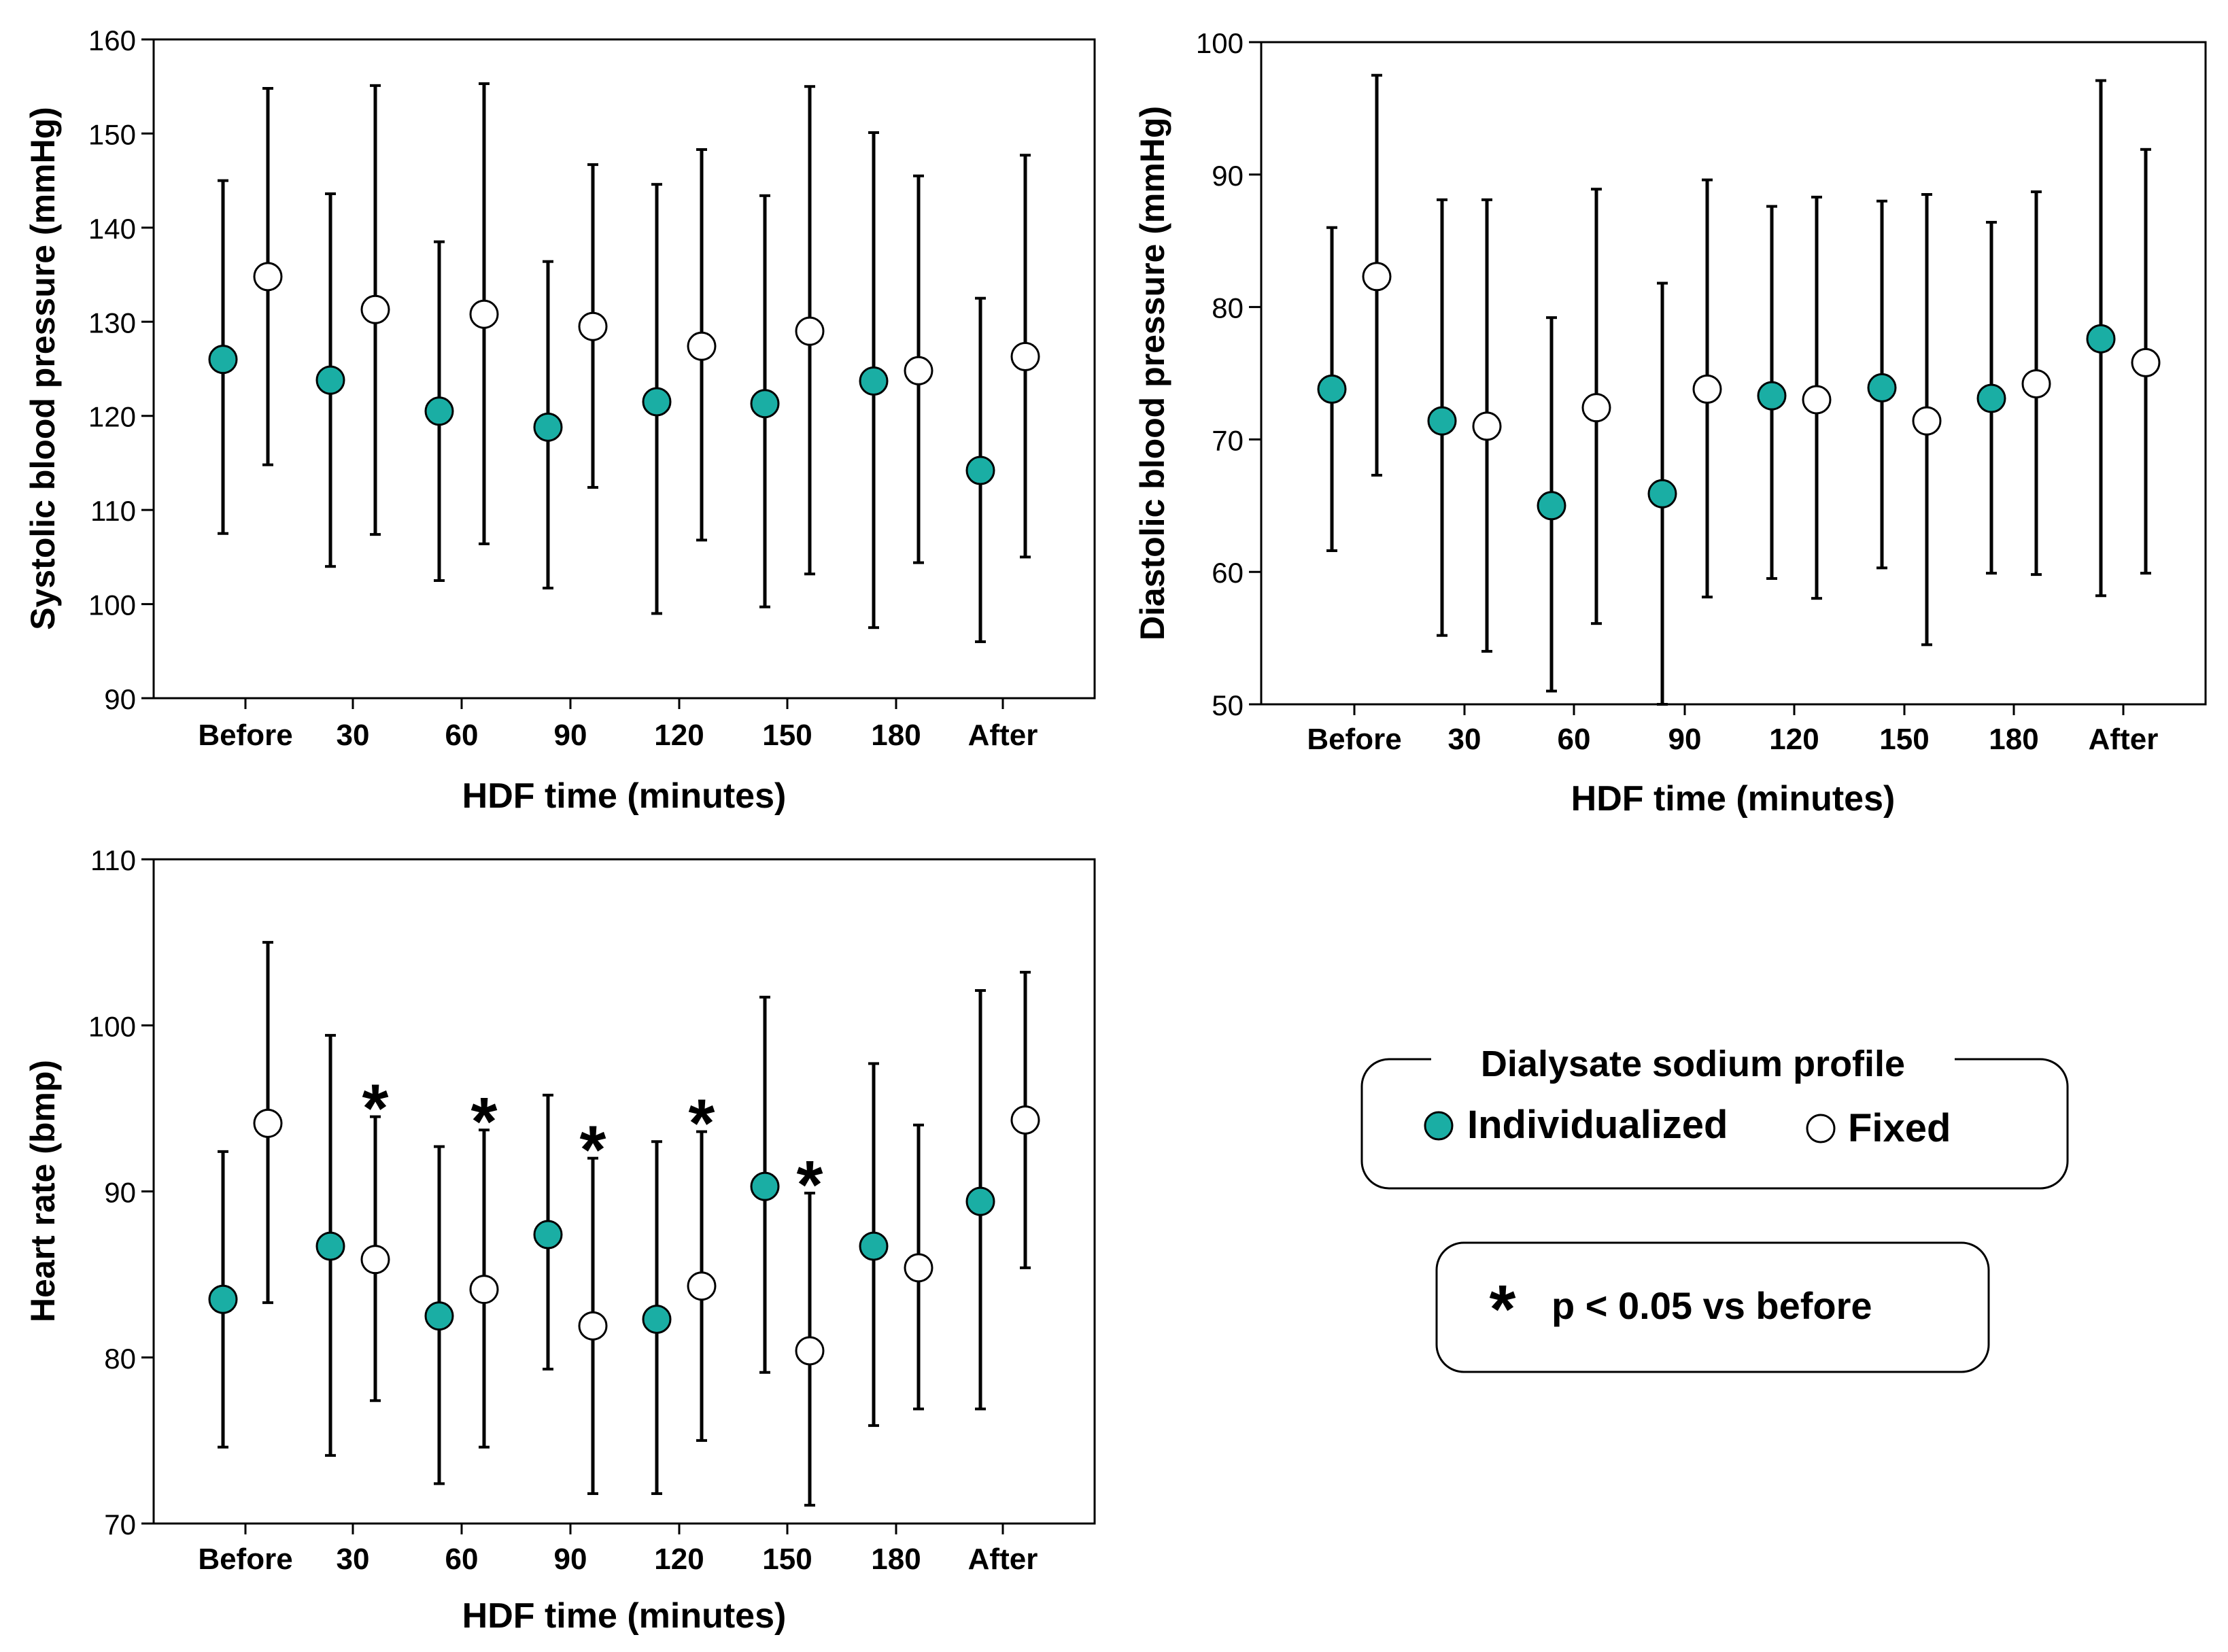 The height and width of the screenshot is (1652, 2228). Describe the element at coordinates (112, 417) in the screenshot. I see `y-tick-label: 120` at that location.